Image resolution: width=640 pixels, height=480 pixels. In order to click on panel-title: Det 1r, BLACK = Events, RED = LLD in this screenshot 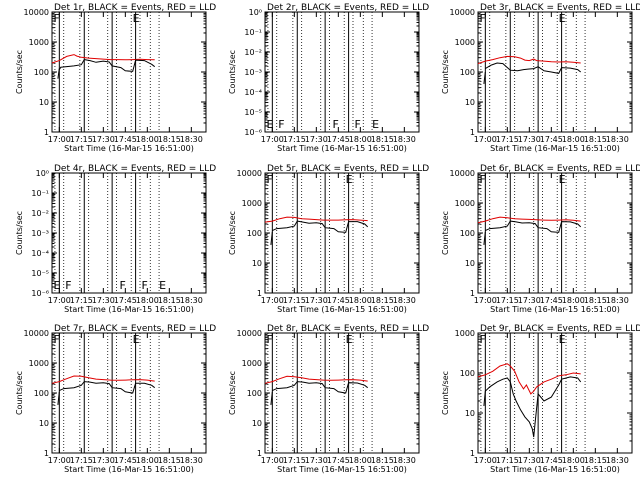, I will do `click(135, 8)`.